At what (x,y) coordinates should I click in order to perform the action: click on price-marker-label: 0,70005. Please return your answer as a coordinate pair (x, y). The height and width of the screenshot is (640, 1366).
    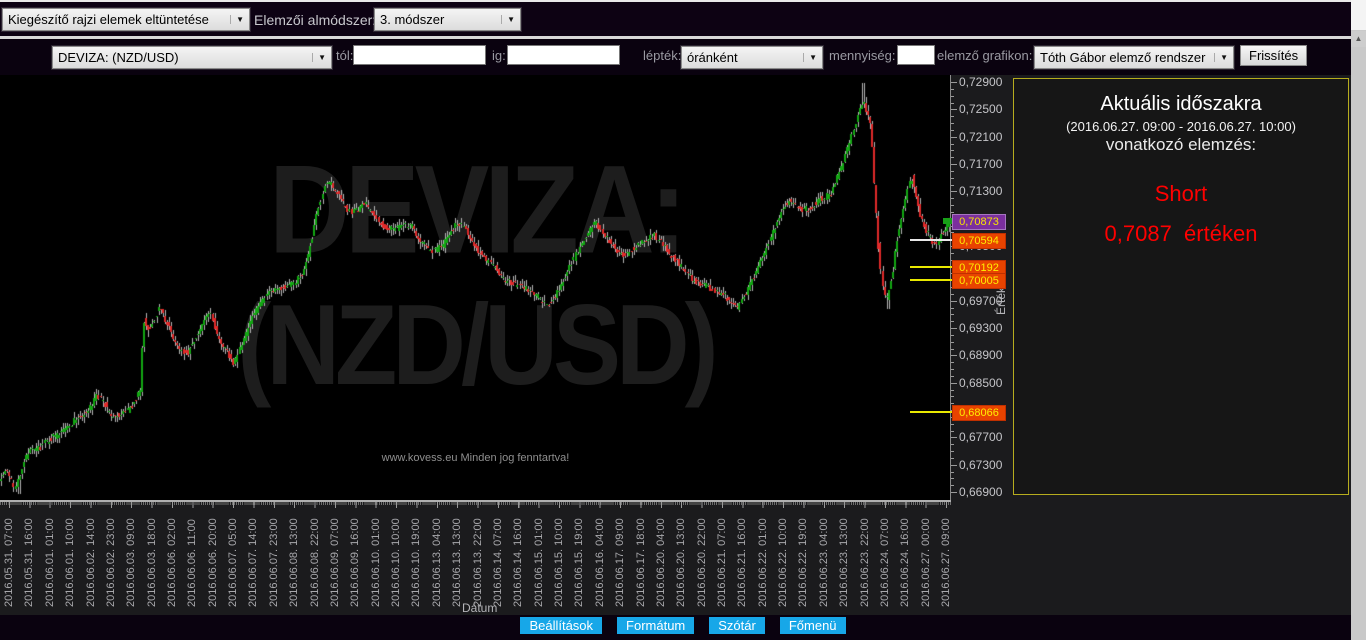
    Looking at the image, I should click on (979, 281).